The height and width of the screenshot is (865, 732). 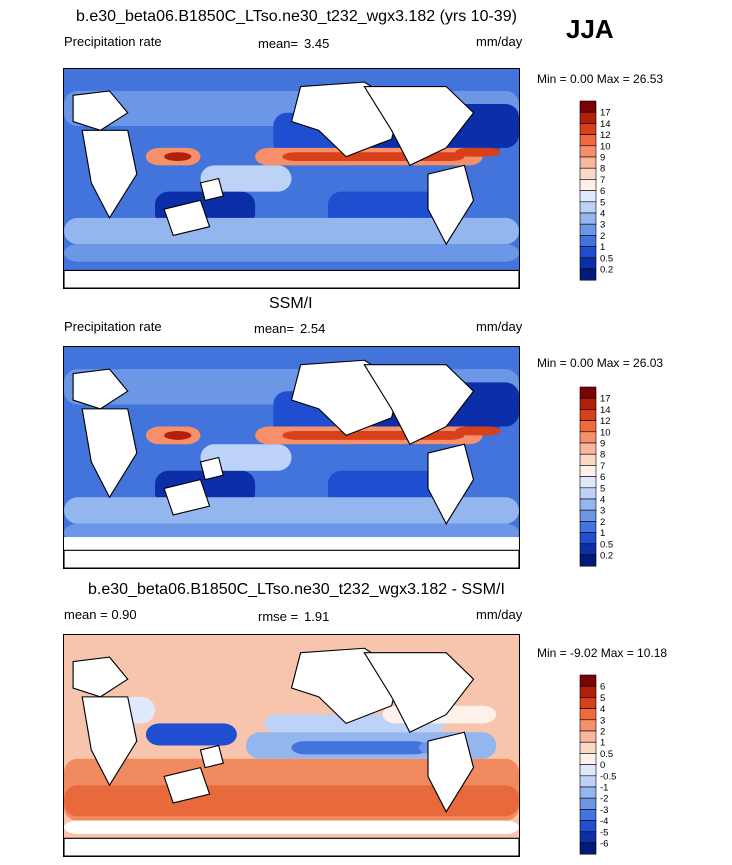 I want to click on panel-2-variable-label: Precipitation rate, so click(x=113, y=326).